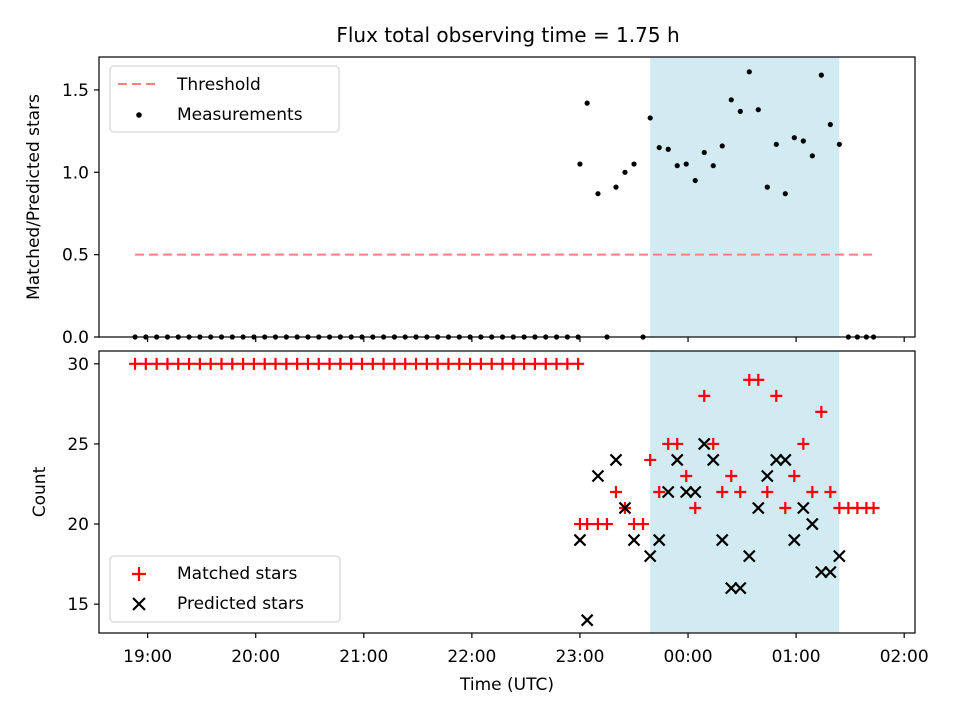 This screenshot has height=720, width=960. I want to click on x-tick-label: 01:00, so click(796, 657).